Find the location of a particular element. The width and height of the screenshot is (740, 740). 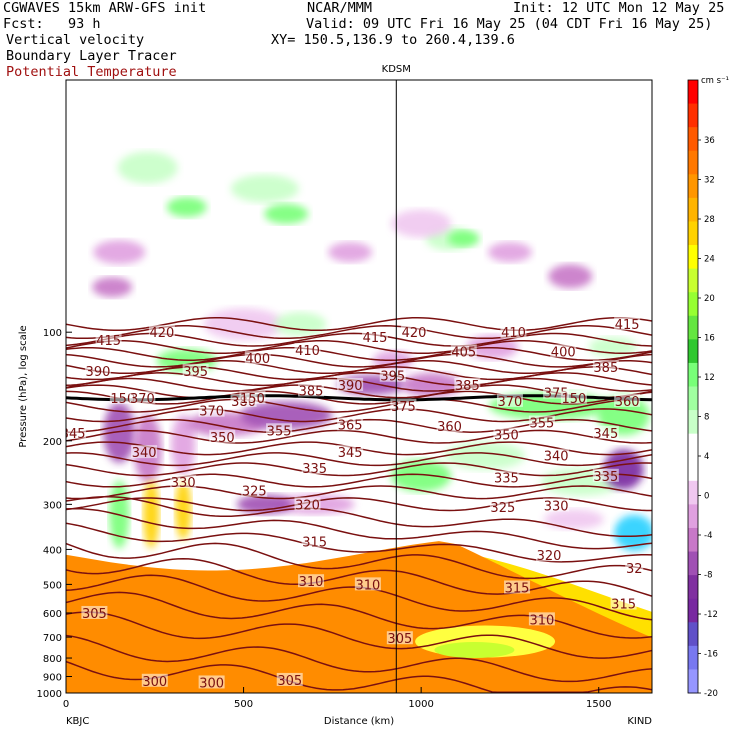

colorbar-label-0: 36 is located at coordinates (709, 141).